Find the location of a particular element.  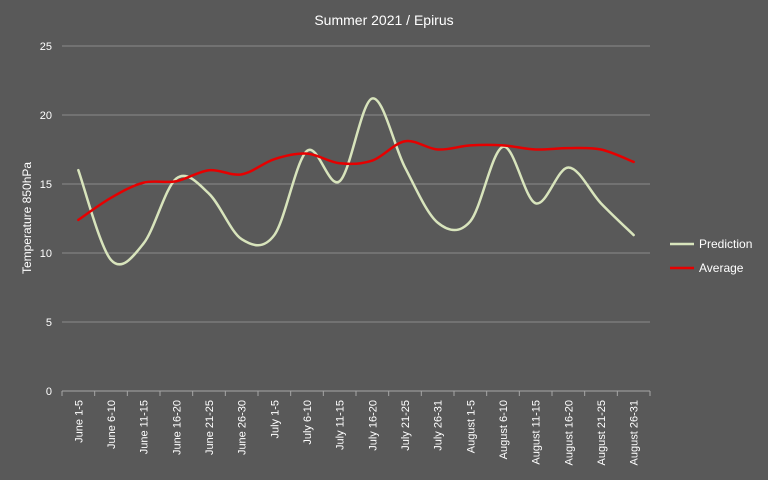

chart-title: Summer 2021 / Epirus is located at coordinates (383, 20).